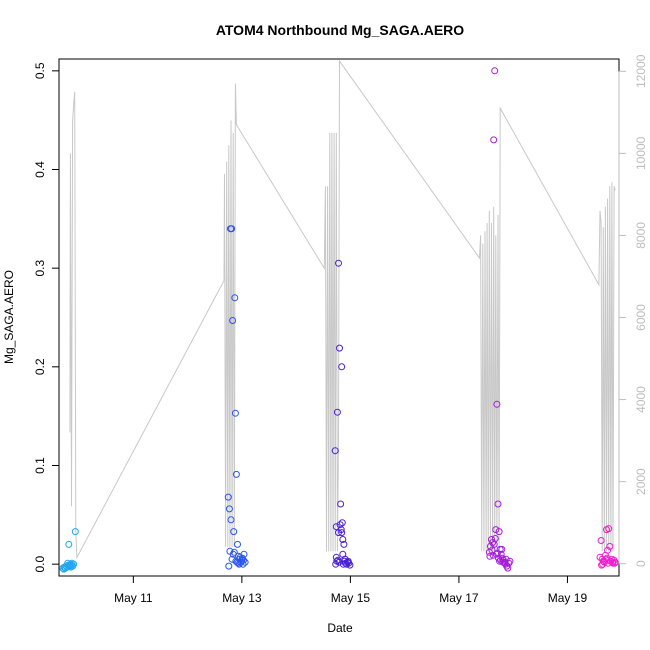  I want to click on y-tick-label: 0.2, so click(40, 366).